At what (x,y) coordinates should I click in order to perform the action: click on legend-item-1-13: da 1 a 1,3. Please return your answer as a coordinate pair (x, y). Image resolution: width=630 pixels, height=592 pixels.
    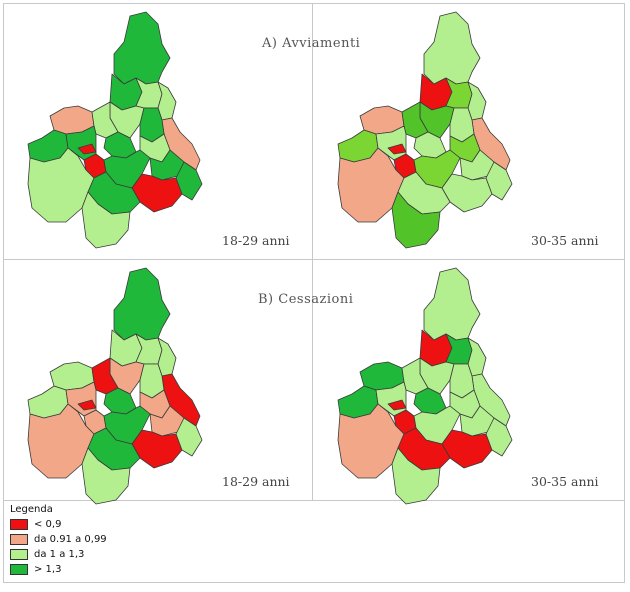
    Looking at the image, I should click on (58, 554).